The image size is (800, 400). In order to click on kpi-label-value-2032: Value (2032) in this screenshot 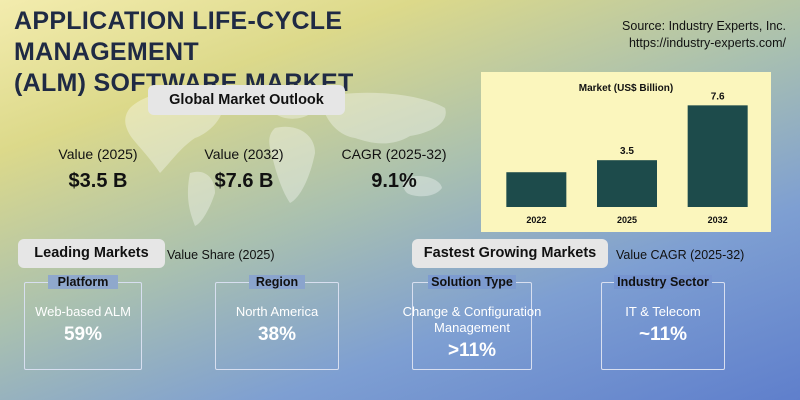, I will do `click(244, 154)`.